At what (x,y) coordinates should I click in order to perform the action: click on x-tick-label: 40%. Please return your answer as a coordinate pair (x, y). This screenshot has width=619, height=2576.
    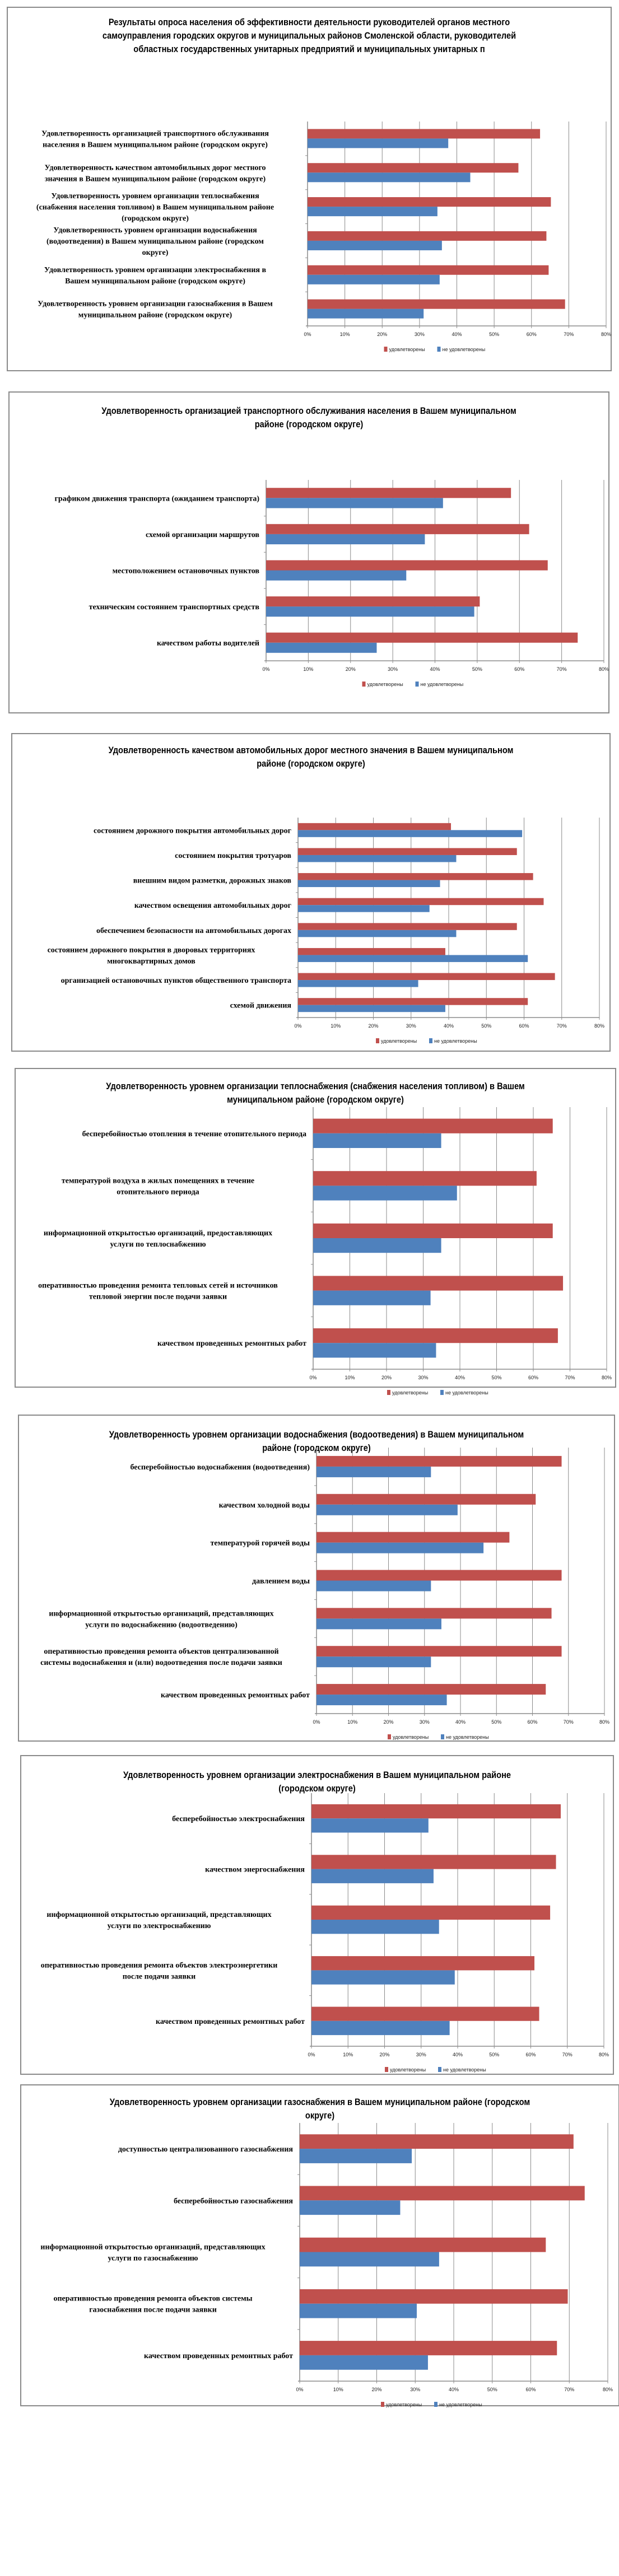
    Looking at the image, I should click on (457, 334).